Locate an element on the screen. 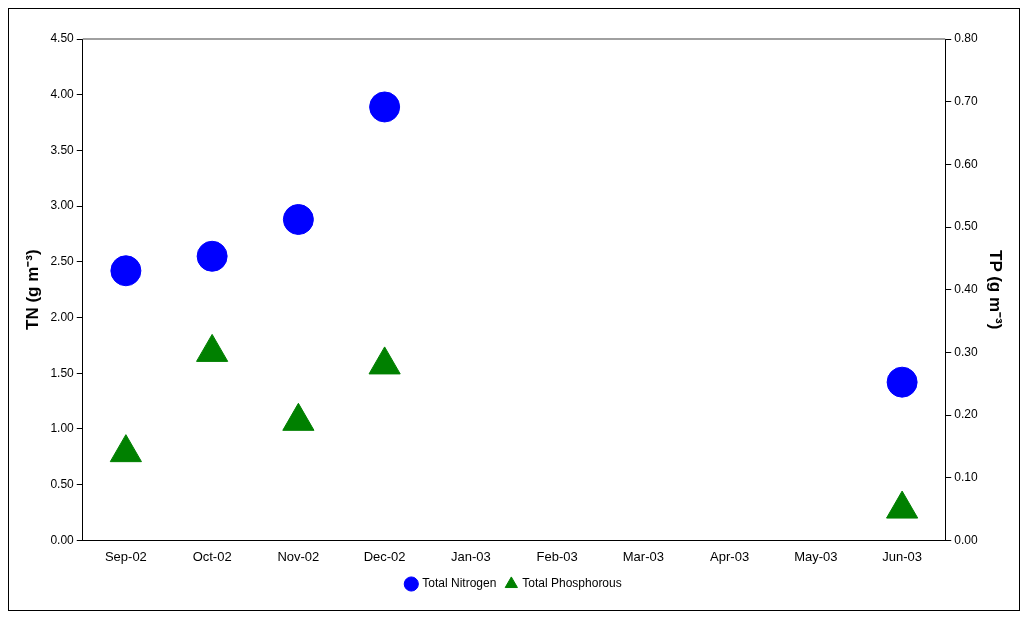  y-tick-label: 3.00 is located at coordinates (62, 205).